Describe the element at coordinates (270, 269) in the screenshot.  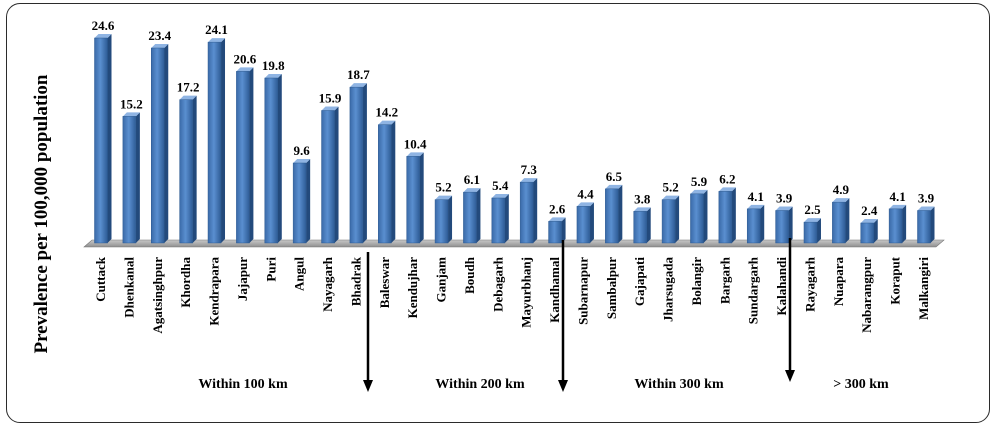
I see `category-label: Puri` at that location.